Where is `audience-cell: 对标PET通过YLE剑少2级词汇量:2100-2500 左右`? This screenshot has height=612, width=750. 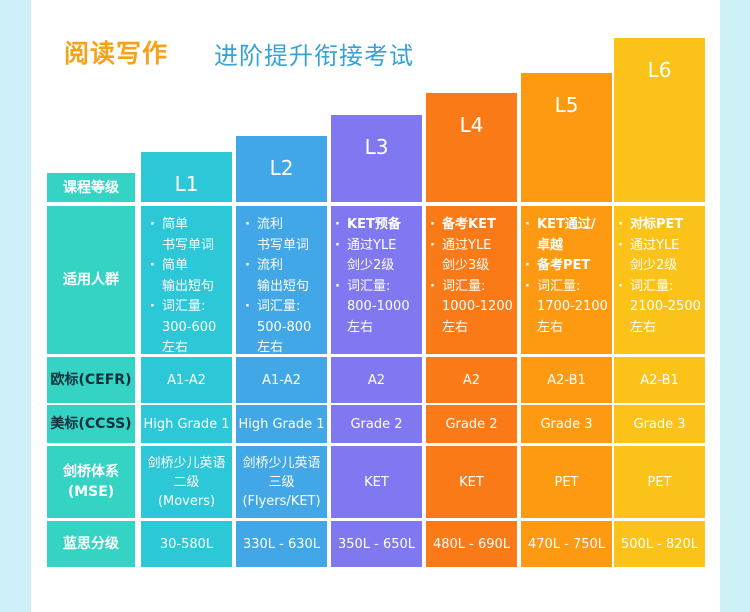 audience-cell: 对标PET通过YLE剑少2级词汇量:2100-2500 左右 is located at coordinates (659, 280).